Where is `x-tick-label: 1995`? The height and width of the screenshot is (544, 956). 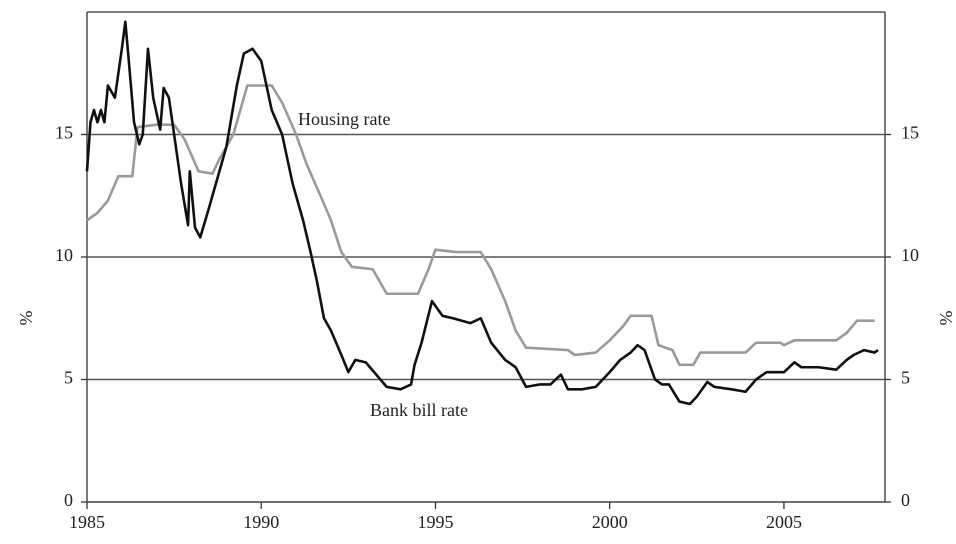
x-tick-label: 1995 is located at coordinates (435, 522).